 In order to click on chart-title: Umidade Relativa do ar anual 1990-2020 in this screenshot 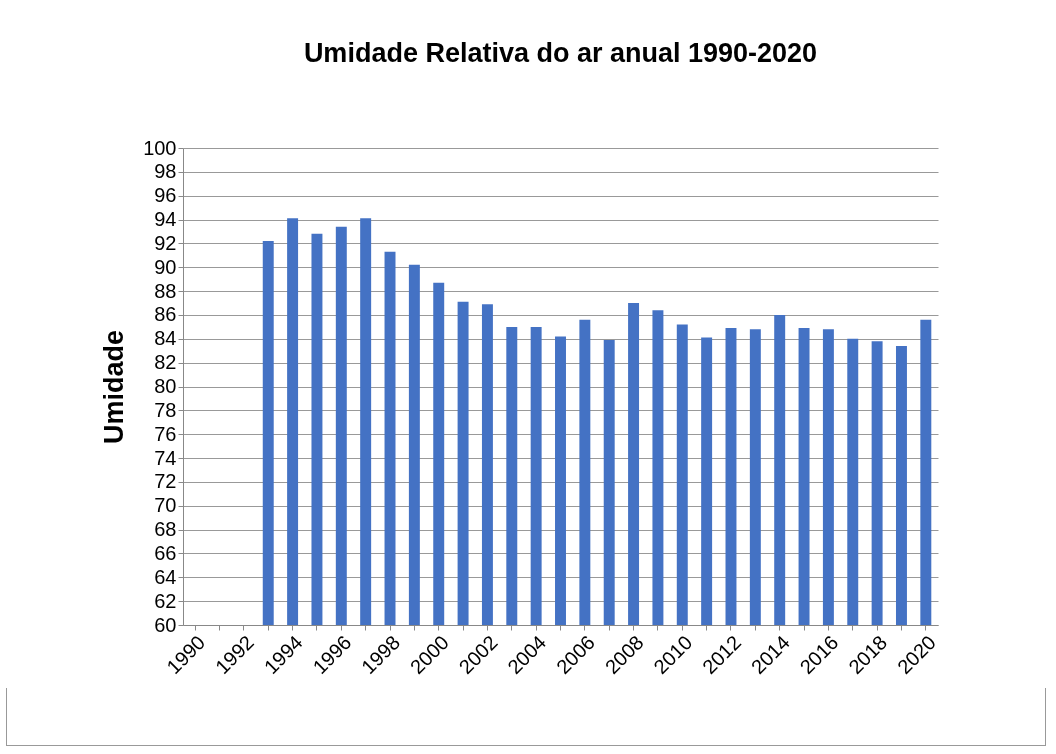, I will do `click(560, 53)`.